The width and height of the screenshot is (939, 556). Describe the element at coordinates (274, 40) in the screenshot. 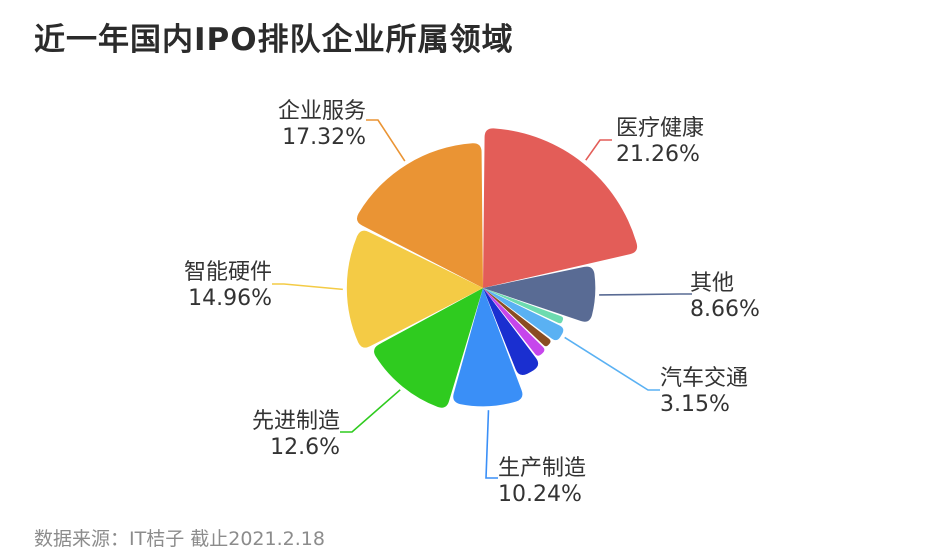

I see `chart-title: 近一年国内IPO排队企业所属领域` at that location.